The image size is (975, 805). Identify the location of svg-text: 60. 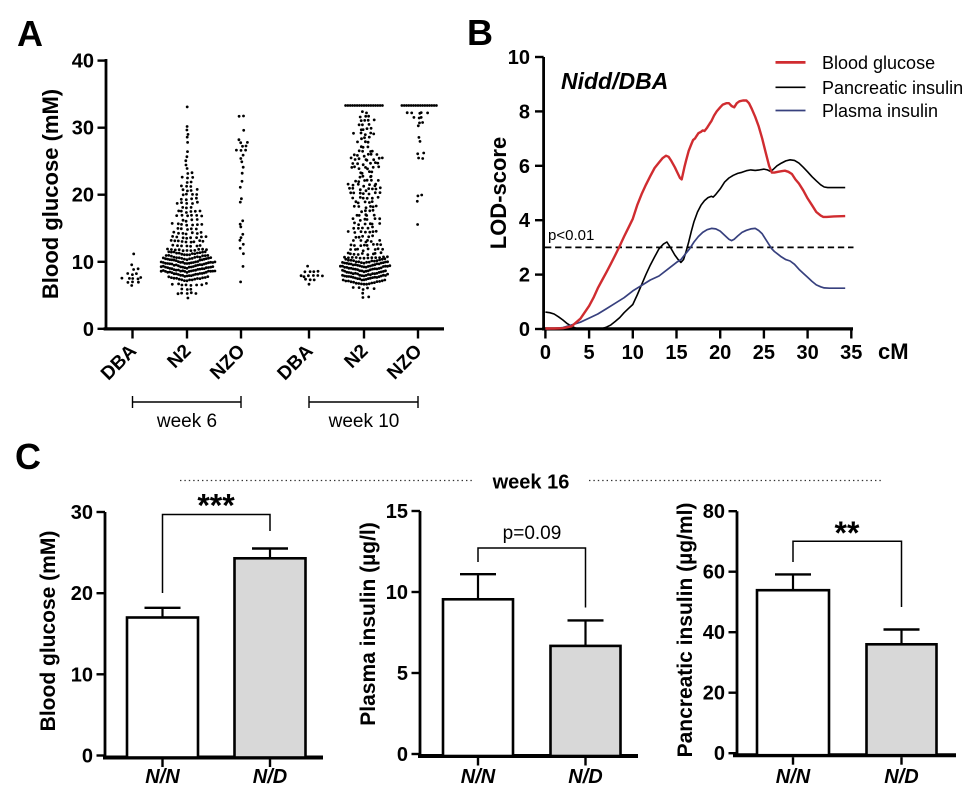
(714, 573).